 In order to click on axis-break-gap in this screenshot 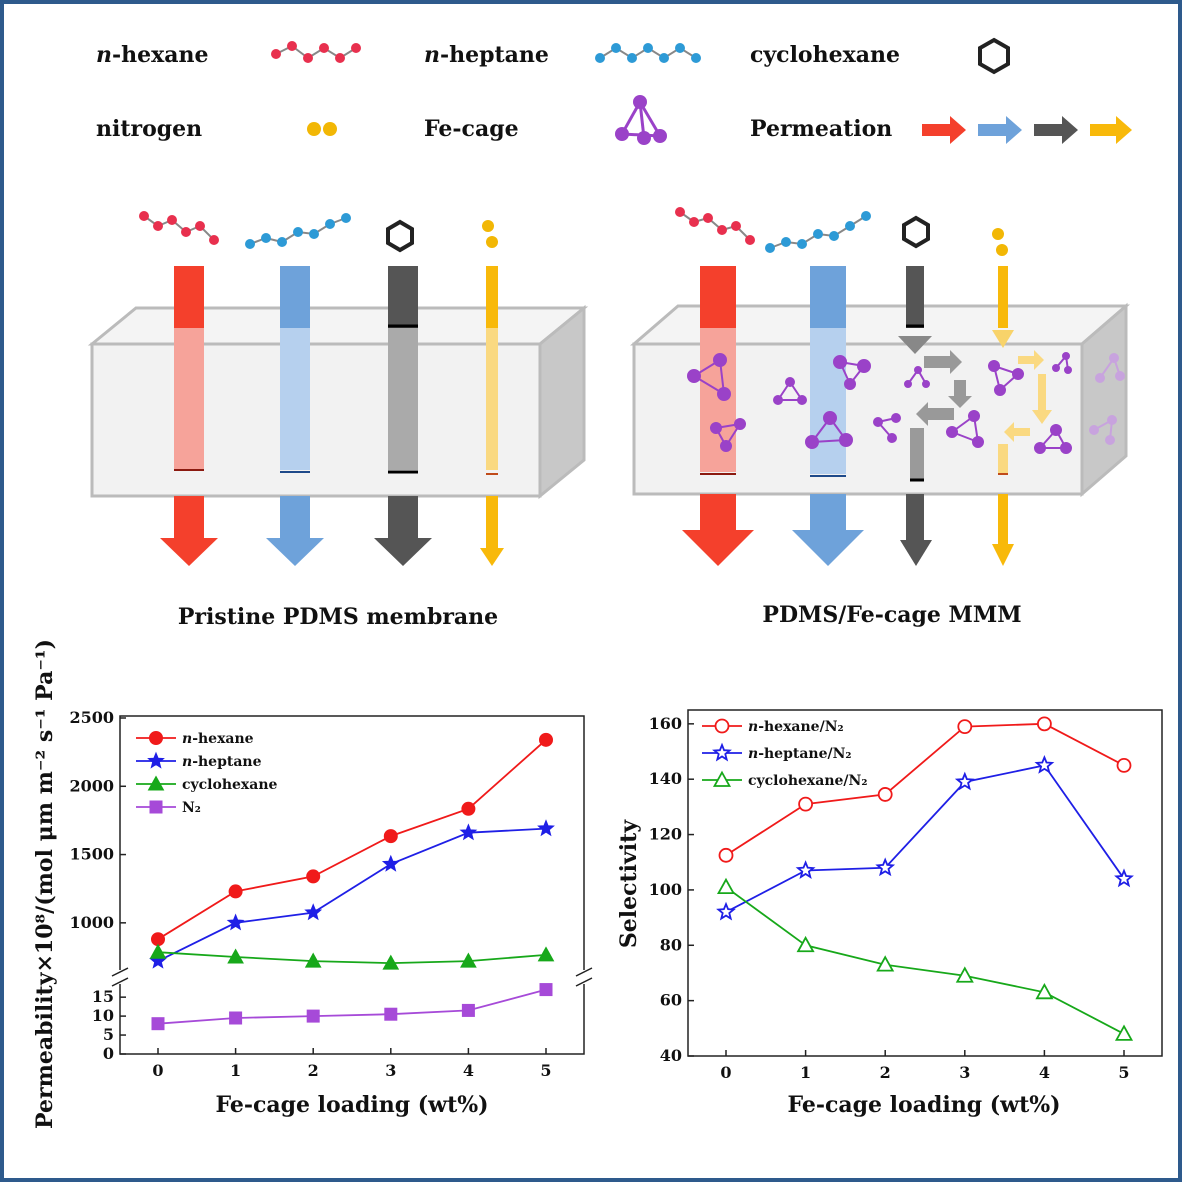, I will do `click(120, 977)`.